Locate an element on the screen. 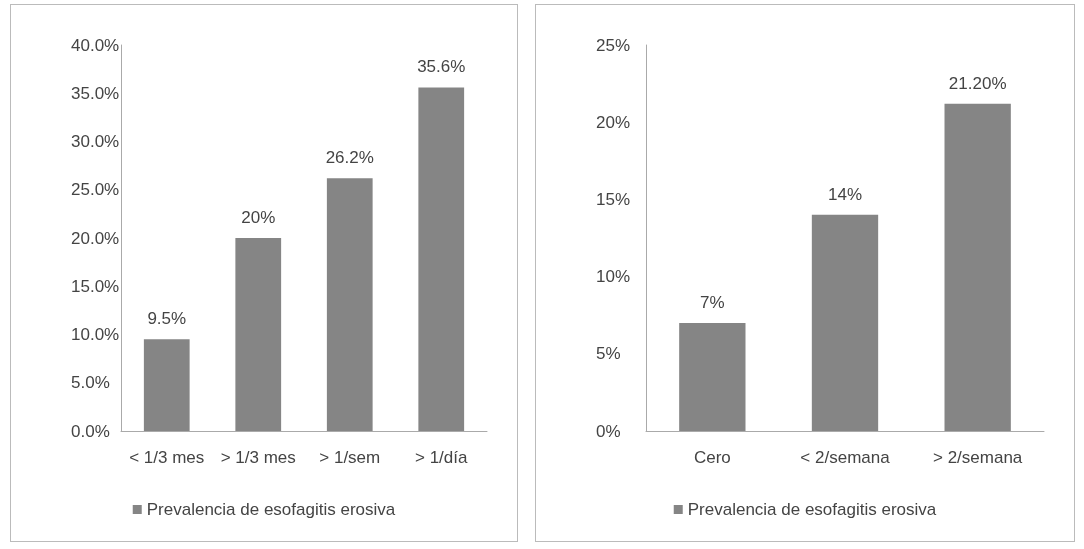 The height and width of the screenshot is (549, 1084). x-tick-label: < 1/3 mes is located at coordinates (167, 457).